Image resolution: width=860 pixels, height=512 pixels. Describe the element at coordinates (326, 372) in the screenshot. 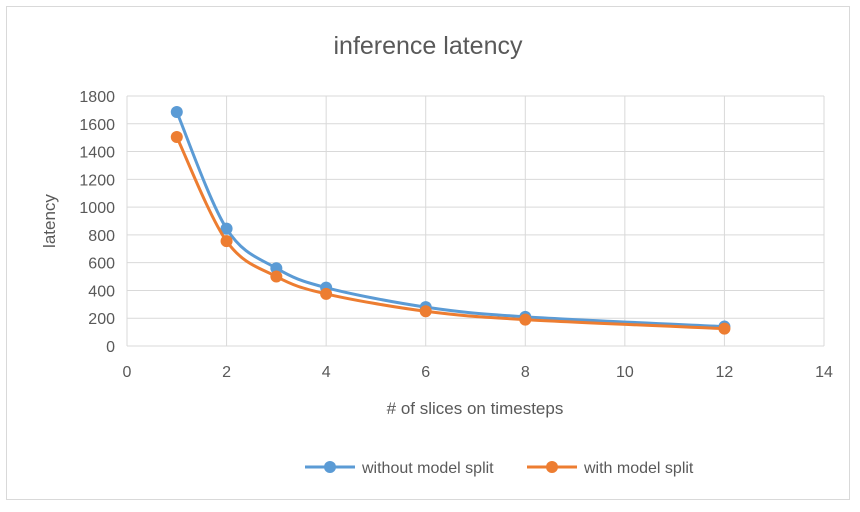

I see `x-tick-label: 4` at that location.